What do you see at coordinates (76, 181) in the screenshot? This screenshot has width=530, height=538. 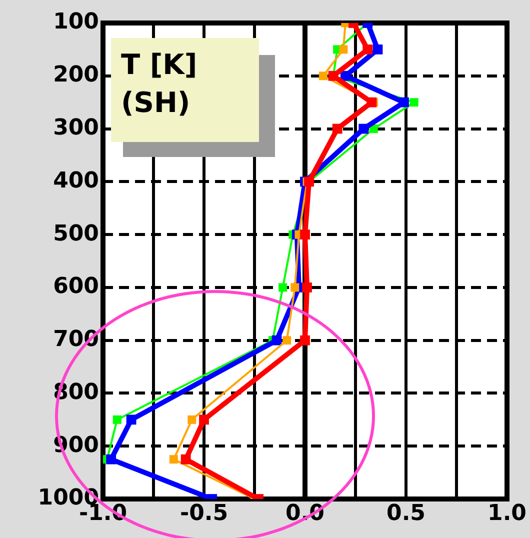 I see `y-tick-label: 400` at bounding box center [76, 181].